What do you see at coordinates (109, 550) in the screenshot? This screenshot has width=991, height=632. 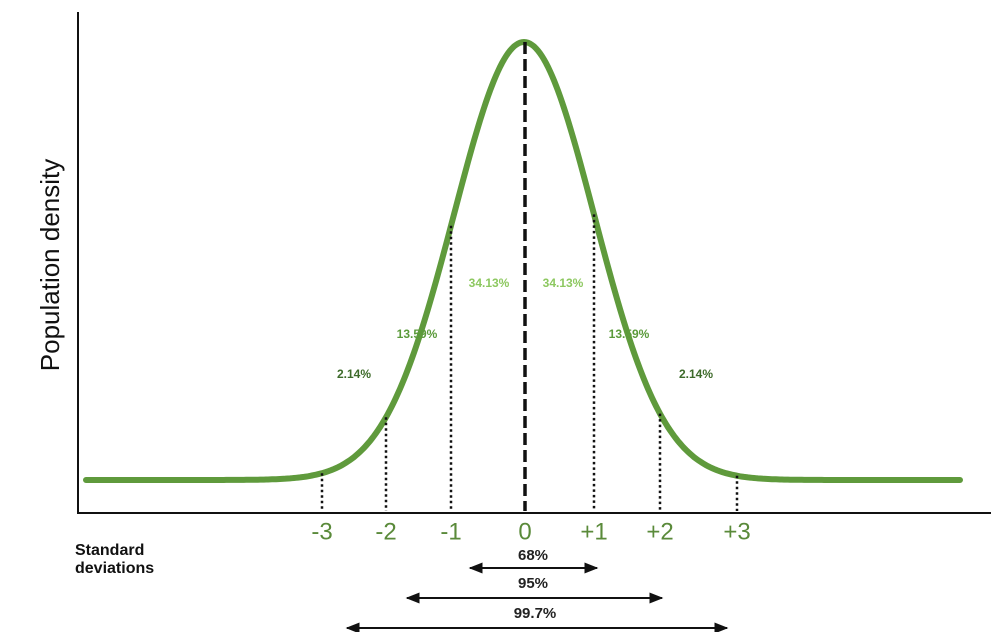 I see `x-axis-label: Standard` at bounding box center [109, 550].